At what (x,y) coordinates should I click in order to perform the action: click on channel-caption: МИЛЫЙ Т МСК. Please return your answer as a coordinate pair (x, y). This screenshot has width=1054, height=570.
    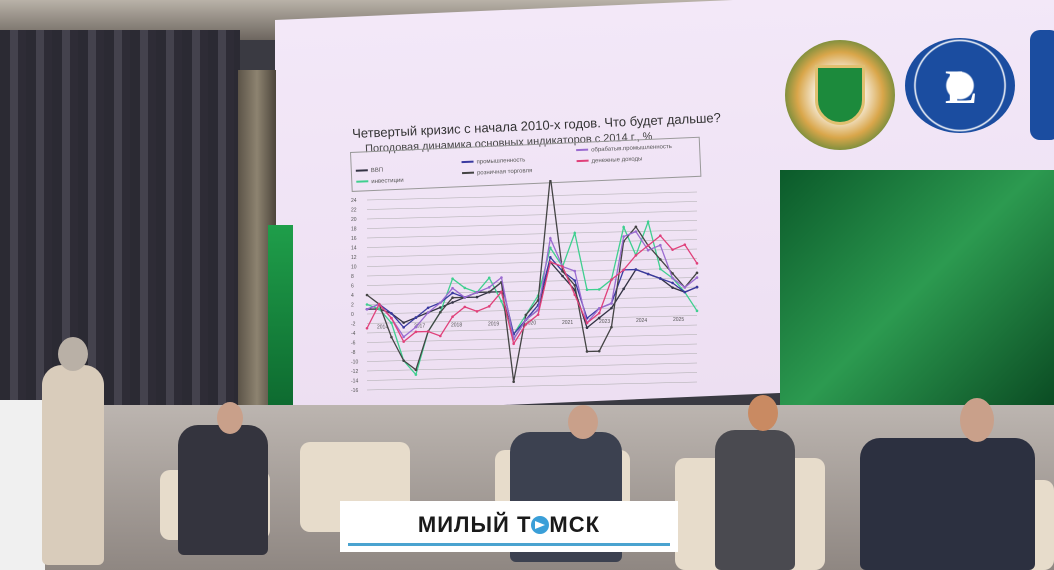
    Looking at the image, I should click on (509, 526).